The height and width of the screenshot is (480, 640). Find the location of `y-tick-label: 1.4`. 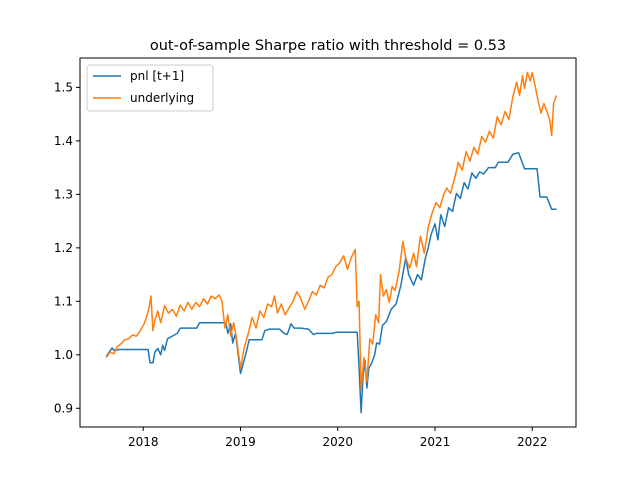

y-tick-label: 1.4 is located at coordinates (63, 141).